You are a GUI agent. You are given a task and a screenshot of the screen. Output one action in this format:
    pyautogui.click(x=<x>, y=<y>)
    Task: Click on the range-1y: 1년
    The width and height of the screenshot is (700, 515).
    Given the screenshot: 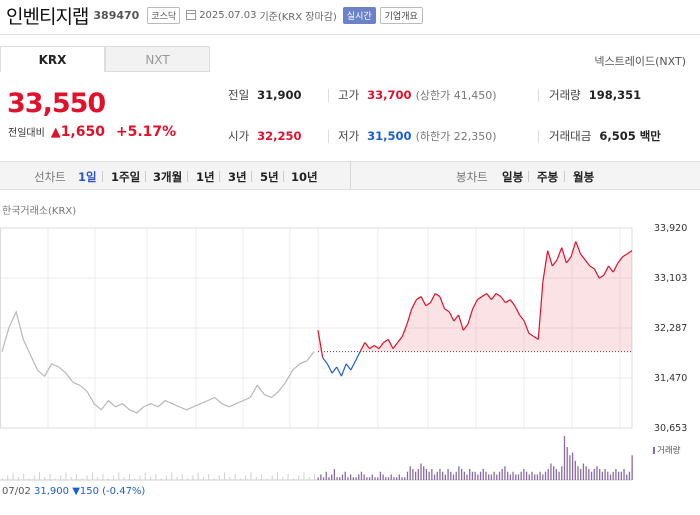 What is the action you would take?
    pyautogui.click(x=205, y=177)
    